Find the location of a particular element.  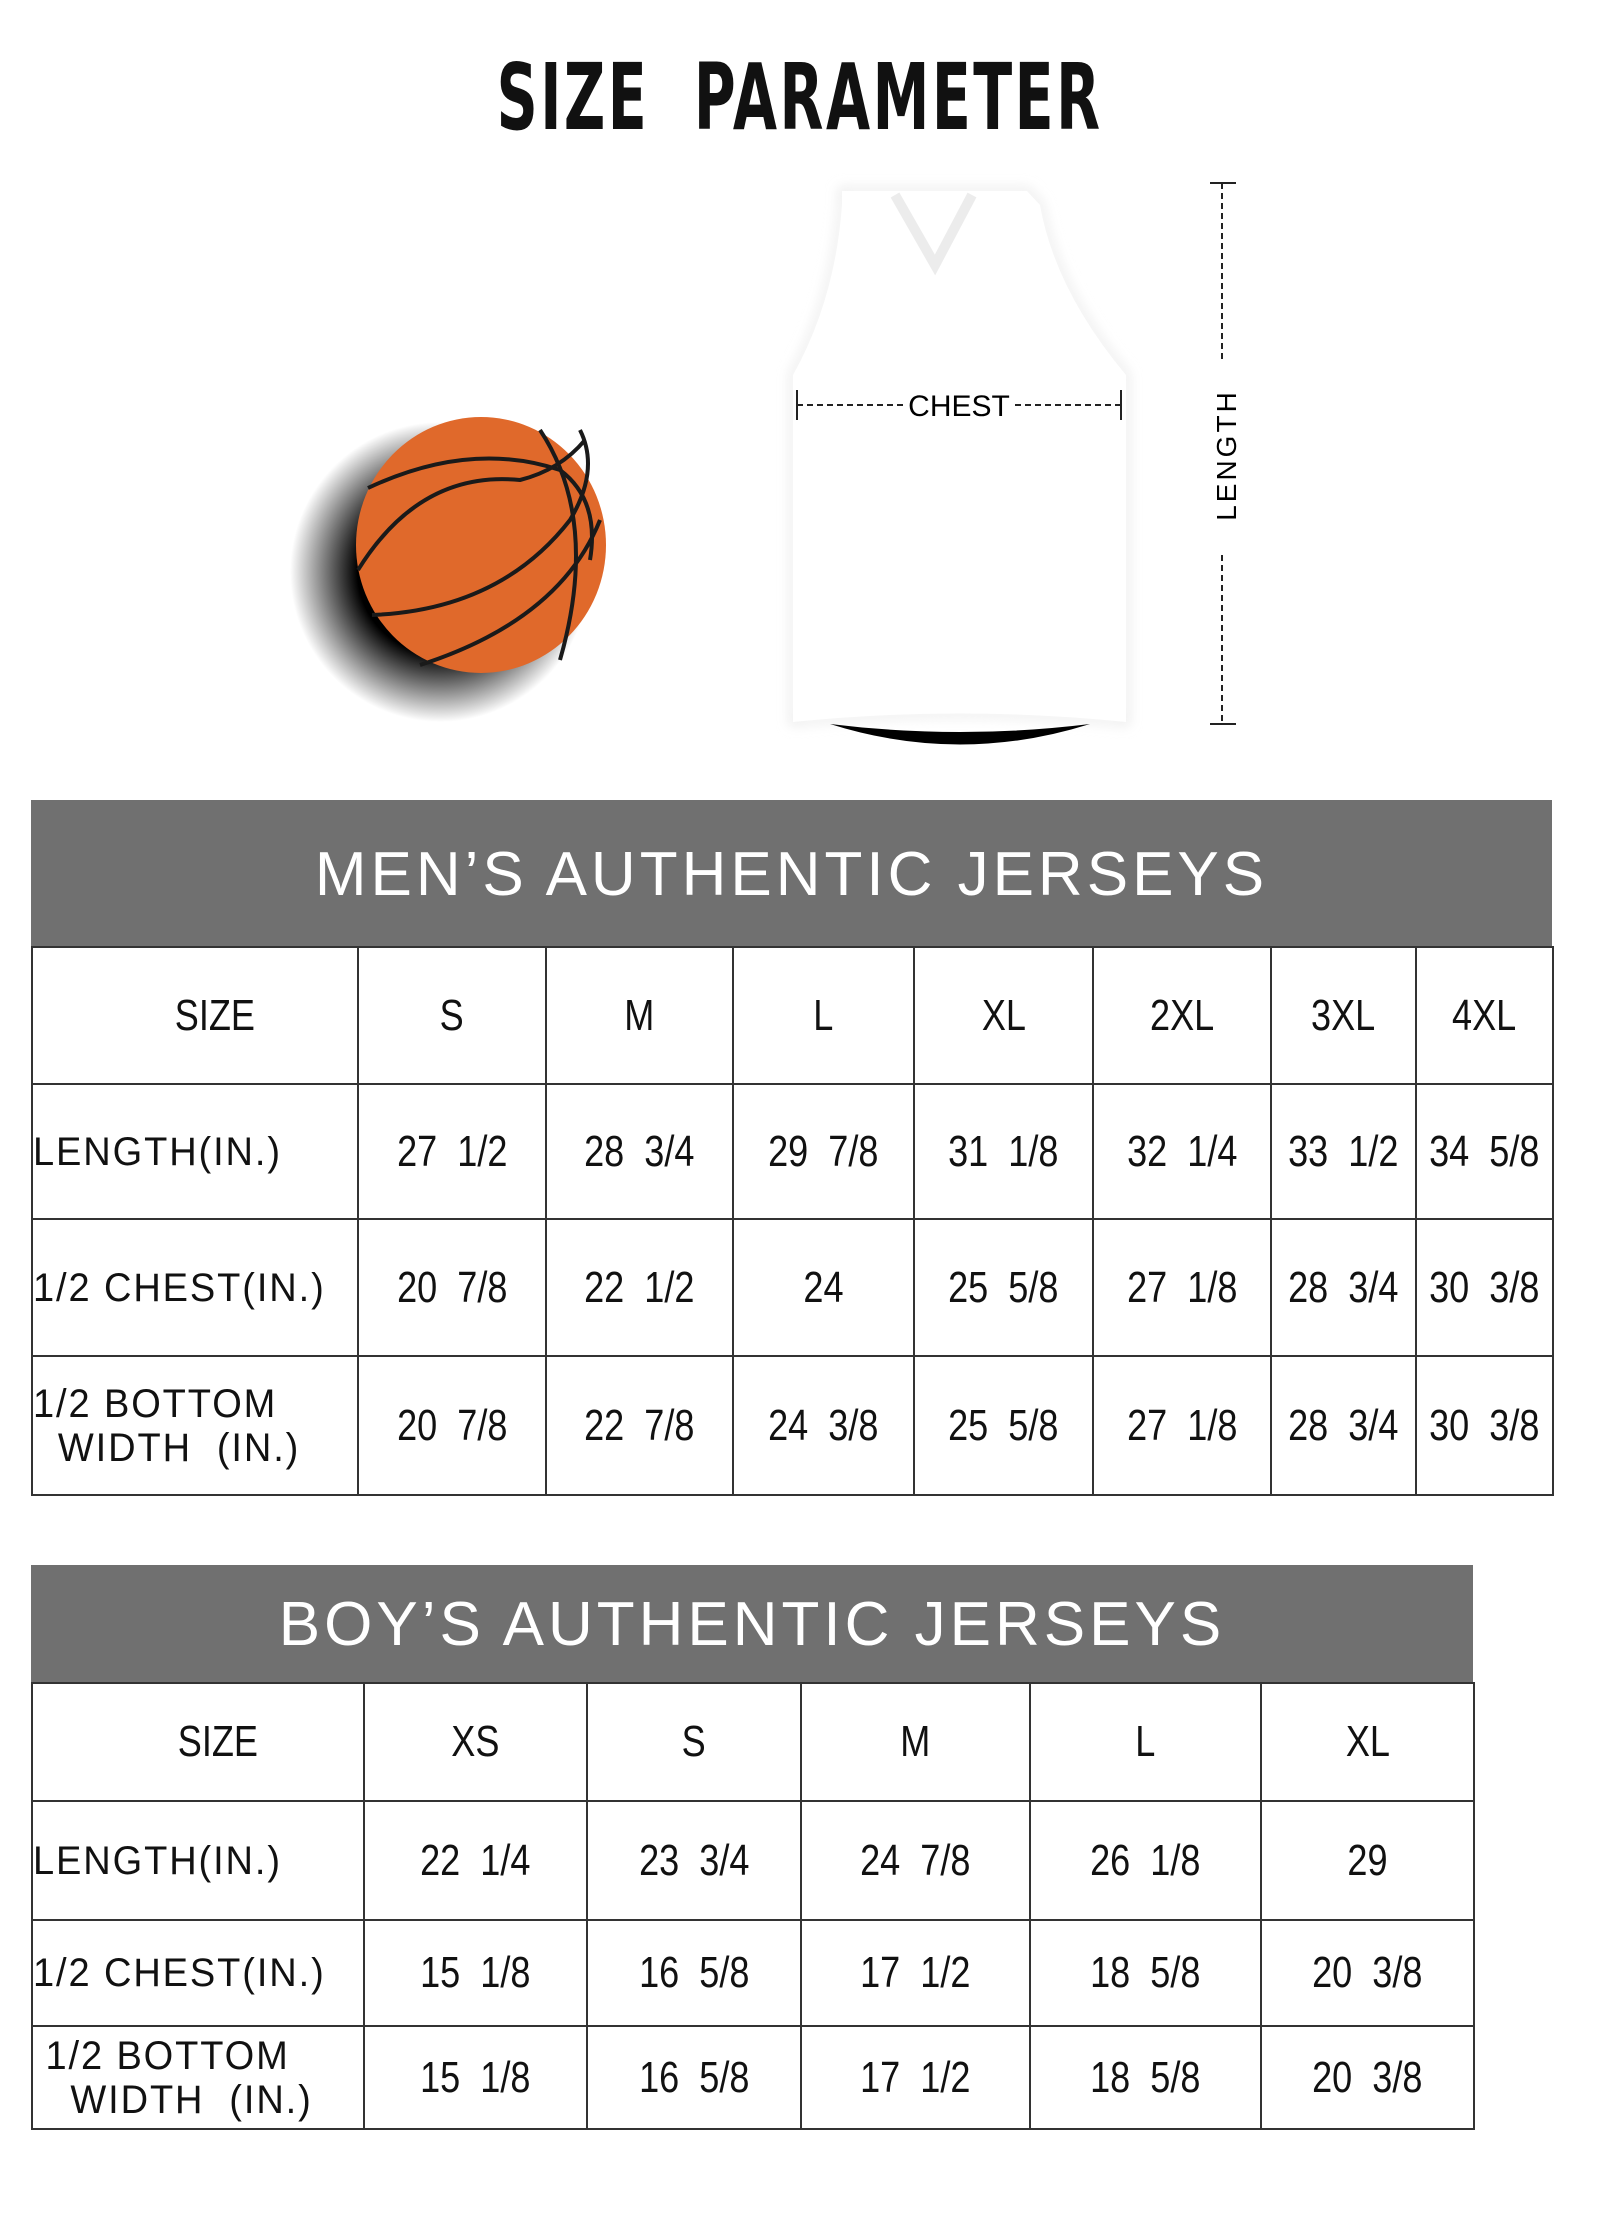

table-cell: 22 1/4 is located at coordinates (475, 1860).